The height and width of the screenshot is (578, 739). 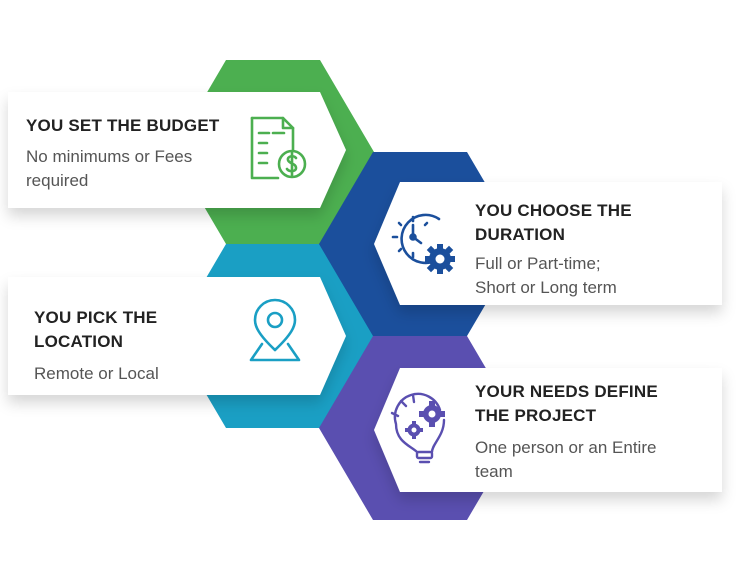 What do you see at coordinates (553, 222) in the screenshot?
I see `duration-title: YOU CHOOSE THE DURATION` at bounding box center [553, 222].